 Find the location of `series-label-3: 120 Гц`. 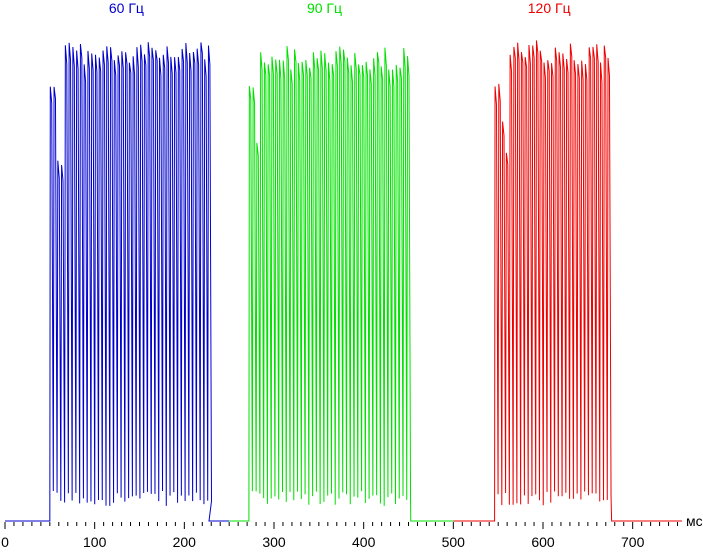

series-label-3: 120 Гц is located at coordinates (549, 8).